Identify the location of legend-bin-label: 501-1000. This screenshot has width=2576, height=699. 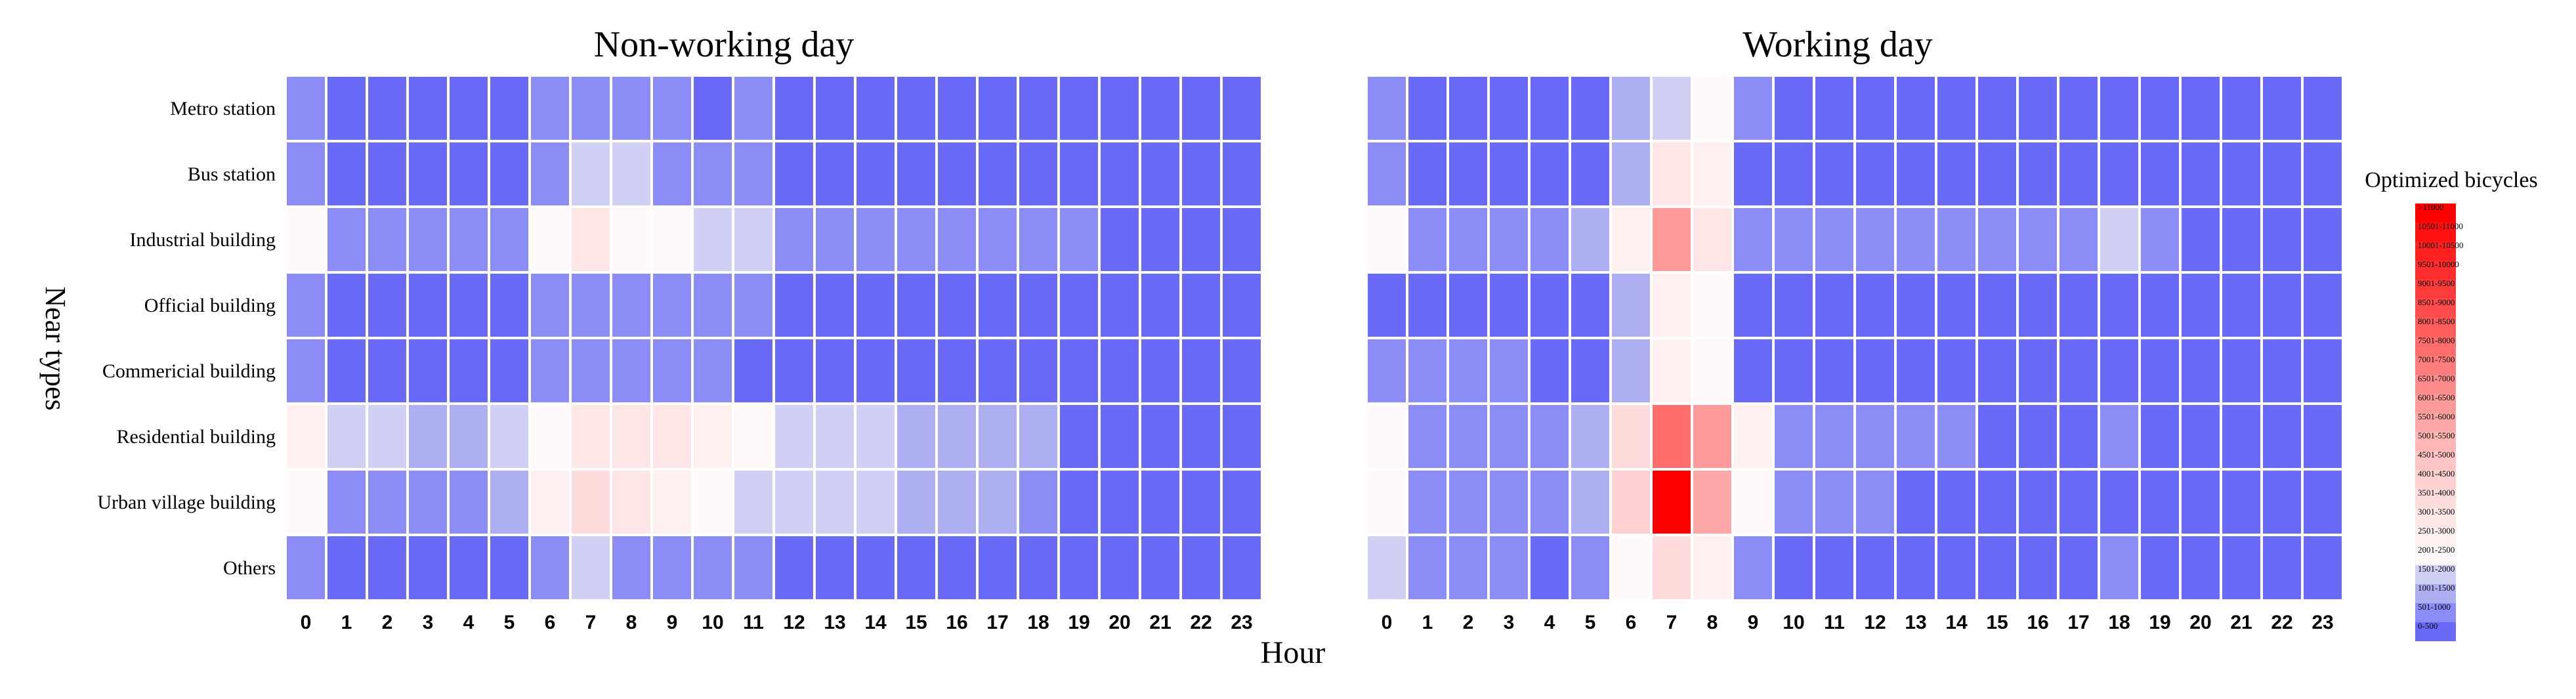
(2434, 607).